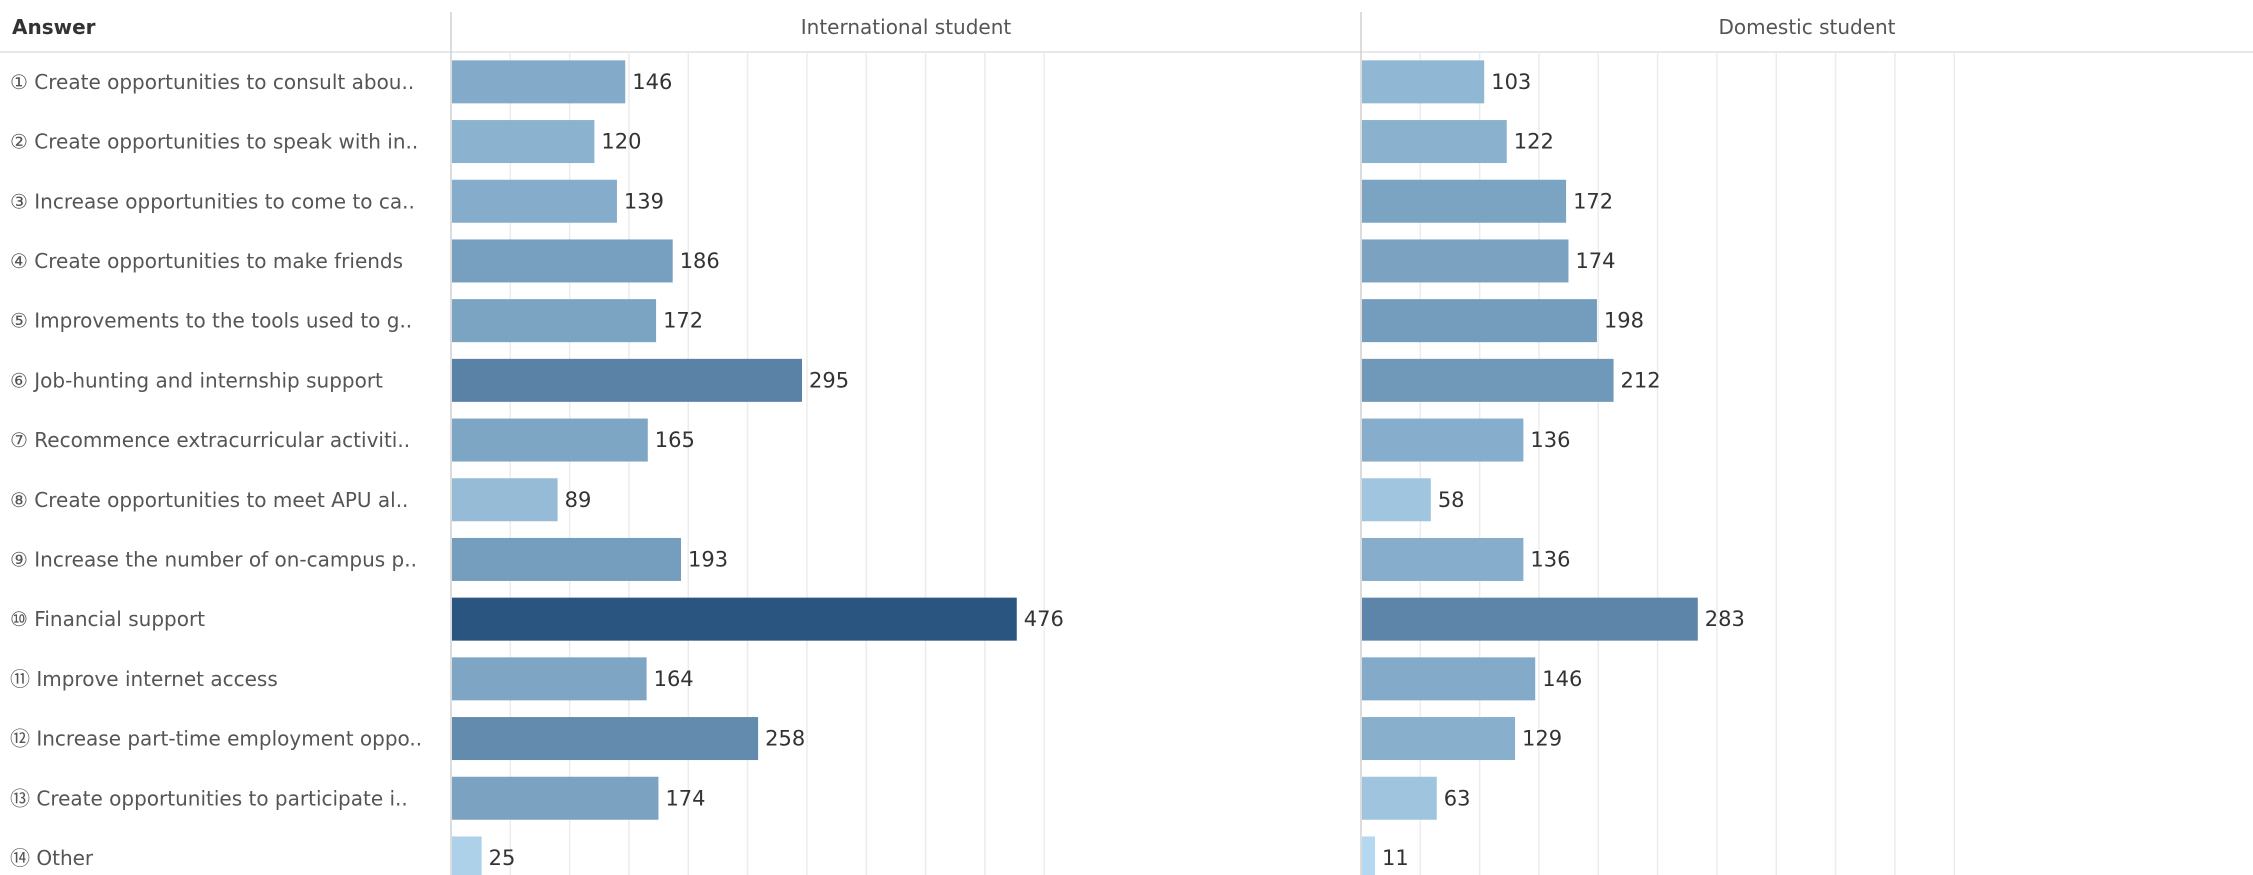 The width and height of the screenshot is (2253, 875). What do you see at coordinates (1806, 27) in the screenshot?
I see `series-header: Domestic student` at bounding box center [1806, 27].